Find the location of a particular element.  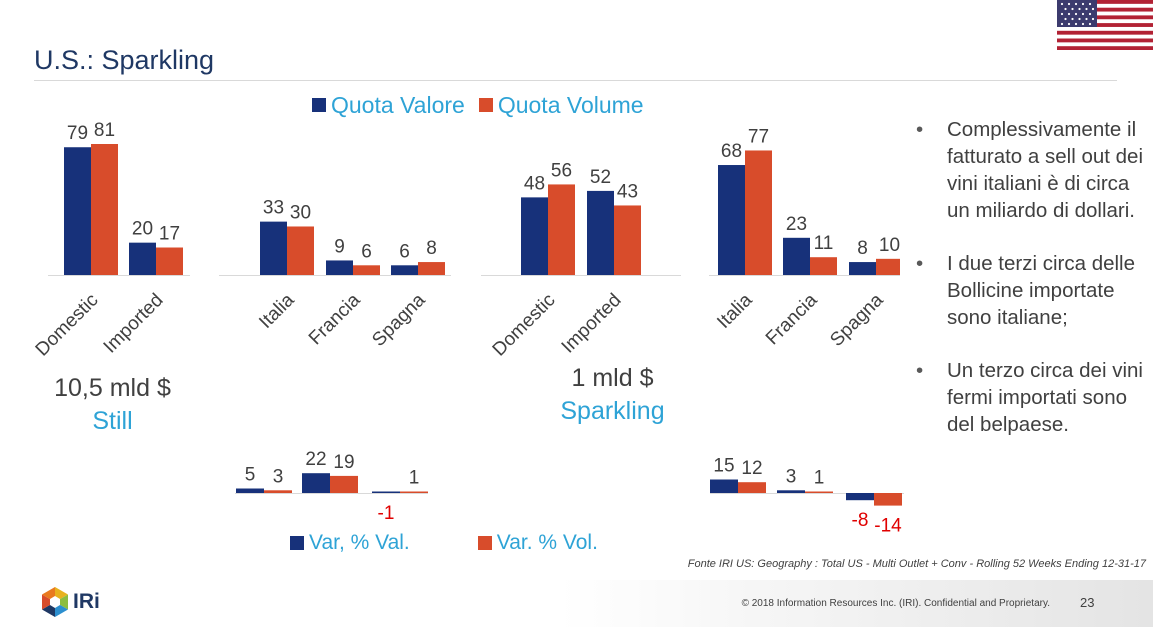

variation-label-val-0: 5 is located at coordinates (250, 475).